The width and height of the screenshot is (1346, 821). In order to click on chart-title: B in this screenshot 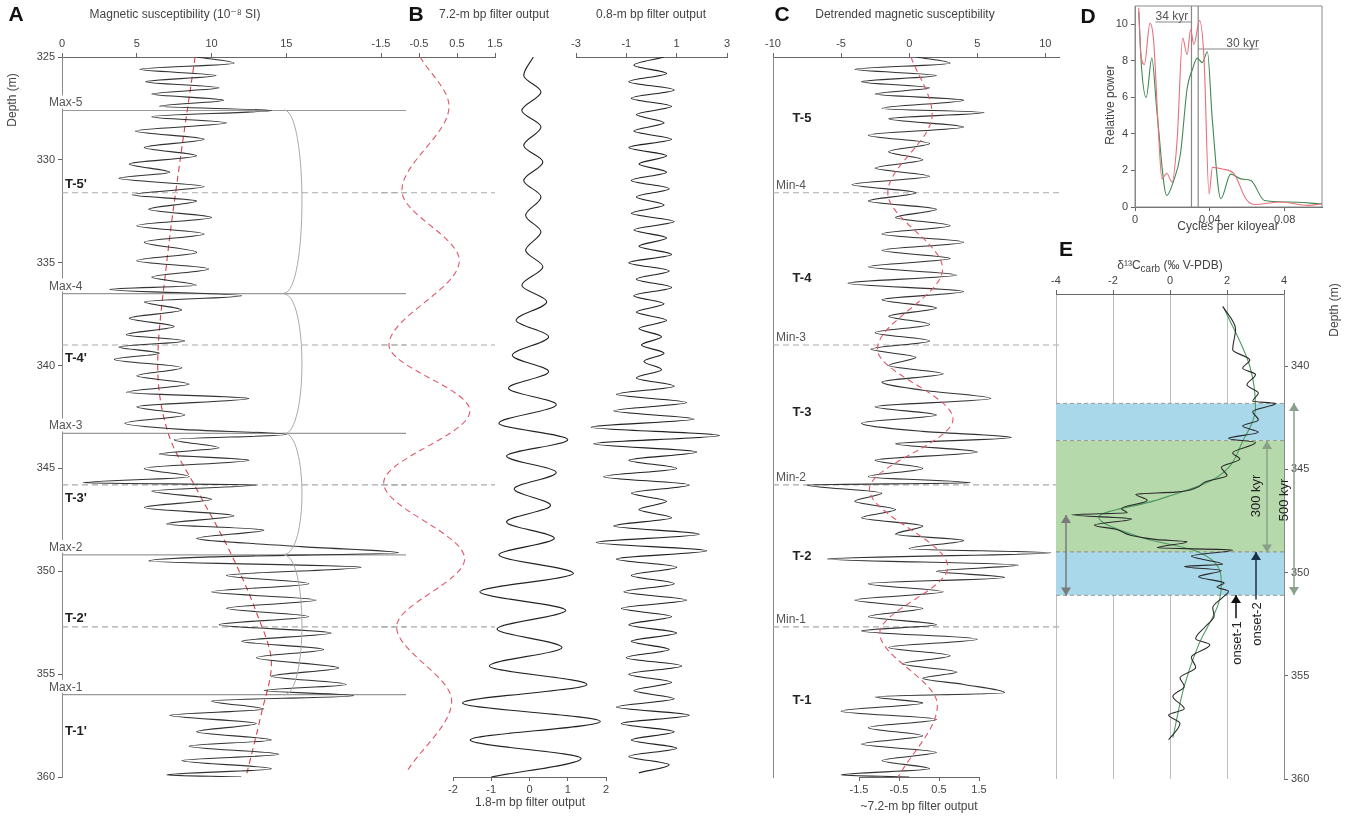, I will do `click(416, 14)`.